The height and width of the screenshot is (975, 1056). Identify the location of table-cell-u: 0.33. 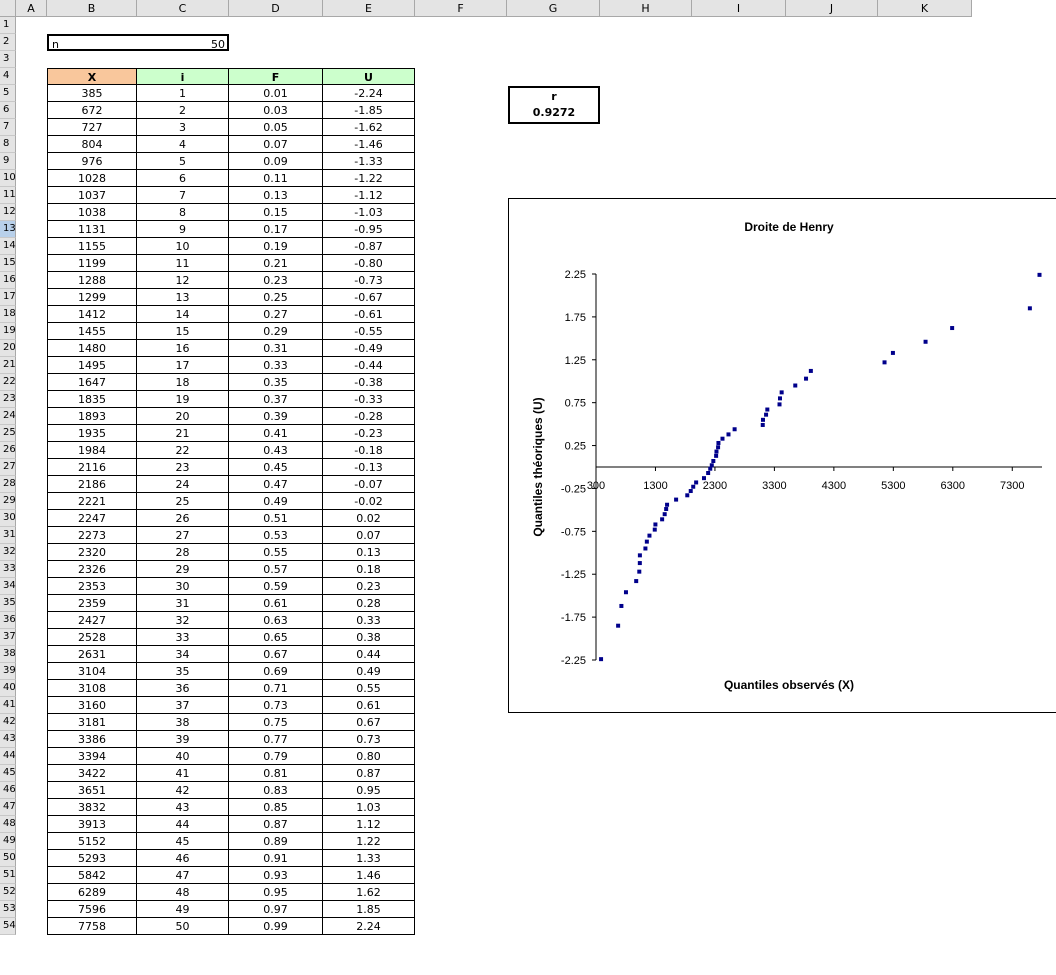
(369, 620).